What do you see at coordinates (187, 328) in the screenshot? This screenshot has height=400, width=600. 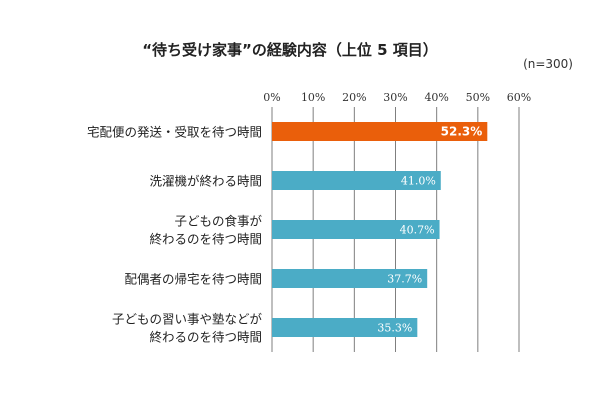 I see `category-label-4: 子どもの習い事や塾などが終わるのを待つ時間` at bounding box center [187, 328].